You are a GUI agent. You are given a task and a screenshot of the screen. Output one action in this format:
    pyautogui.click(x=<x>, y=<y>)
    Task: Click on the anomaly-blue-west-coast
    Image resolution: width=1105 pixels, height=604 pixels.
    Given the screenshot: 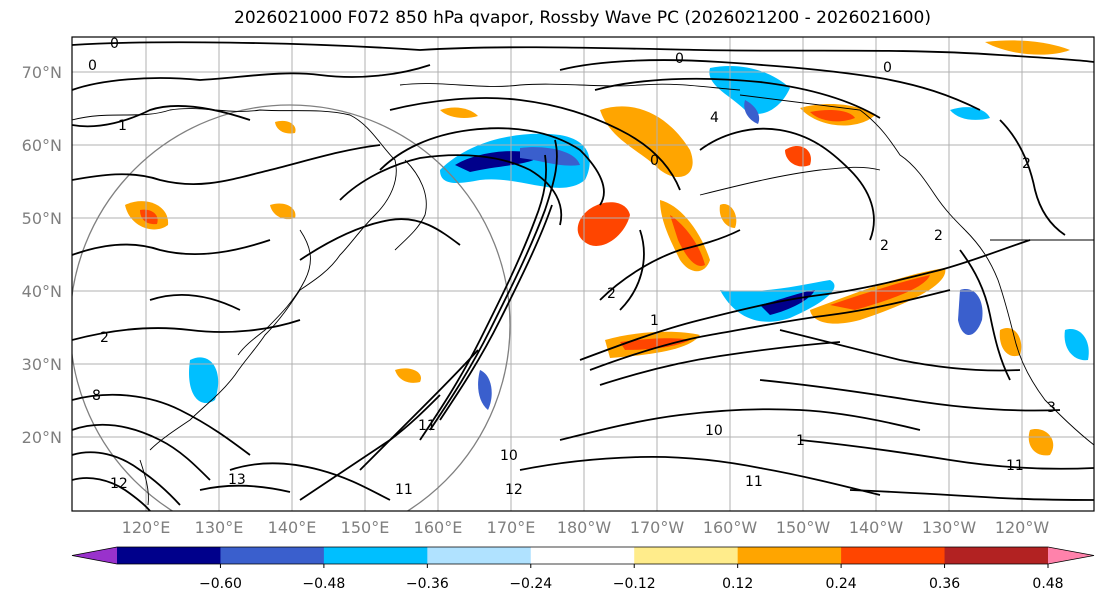 What is the action you would take?
    pyautogui.click(x=970, y=312)
    